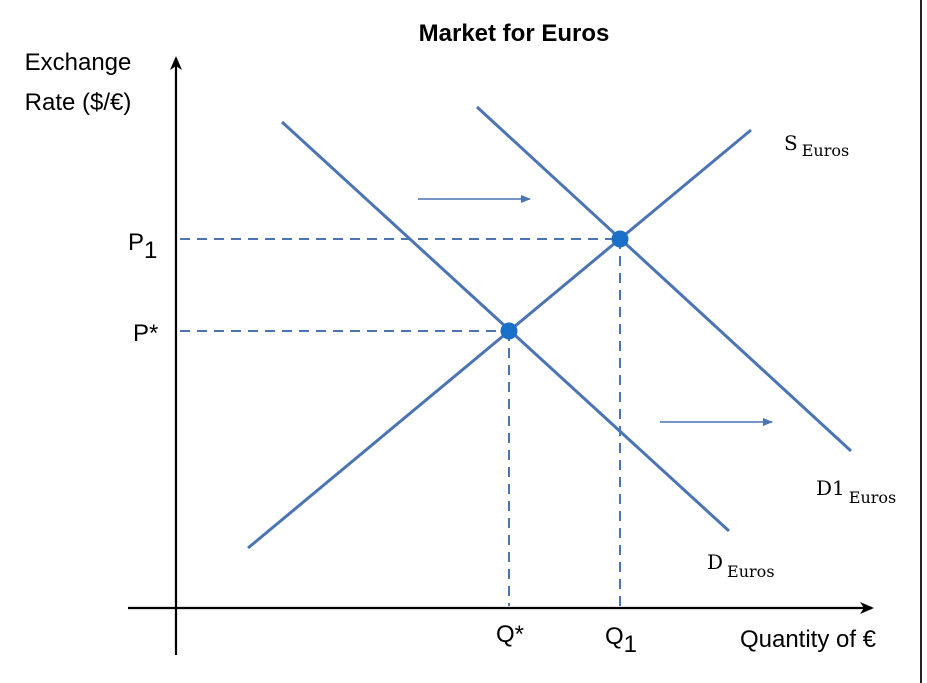 The width and height of the screenshot is (927, 683). Describe the element at coordinates (630, 644) in the screenshot. I see `q1-tick-sub: 1` at that location.